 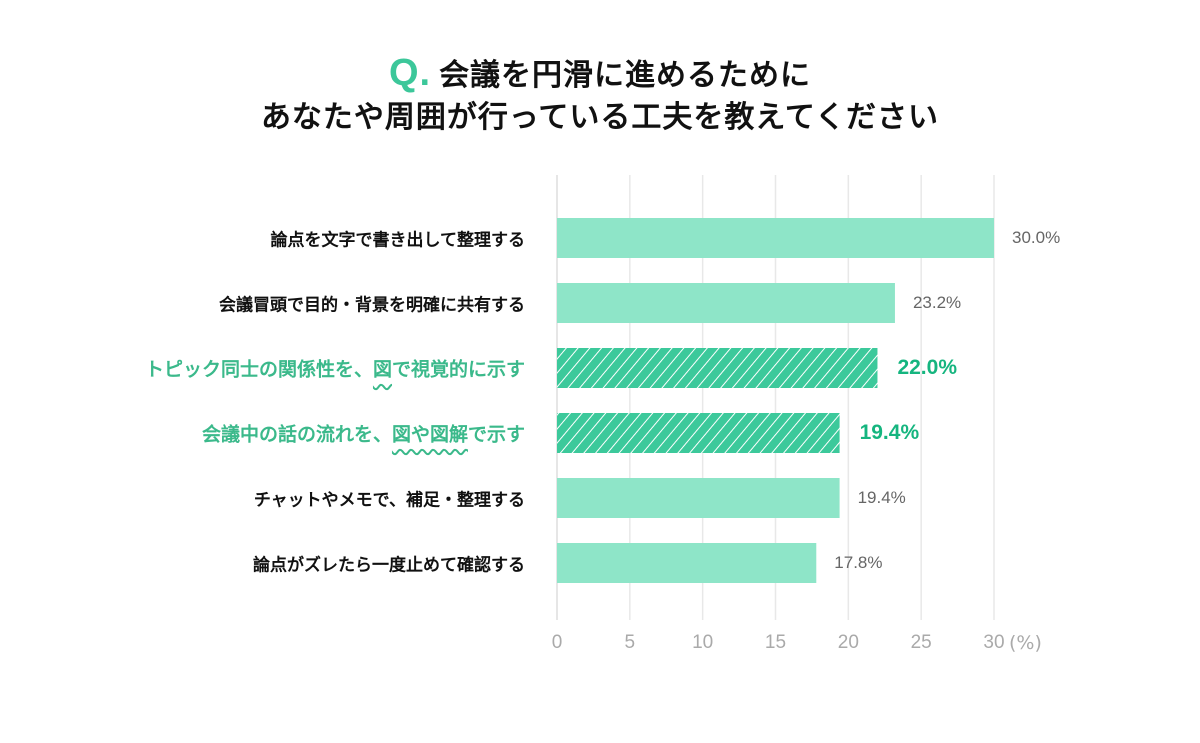 I want to click on category-label-emph: 図や図解, so click(x=429, y=434).